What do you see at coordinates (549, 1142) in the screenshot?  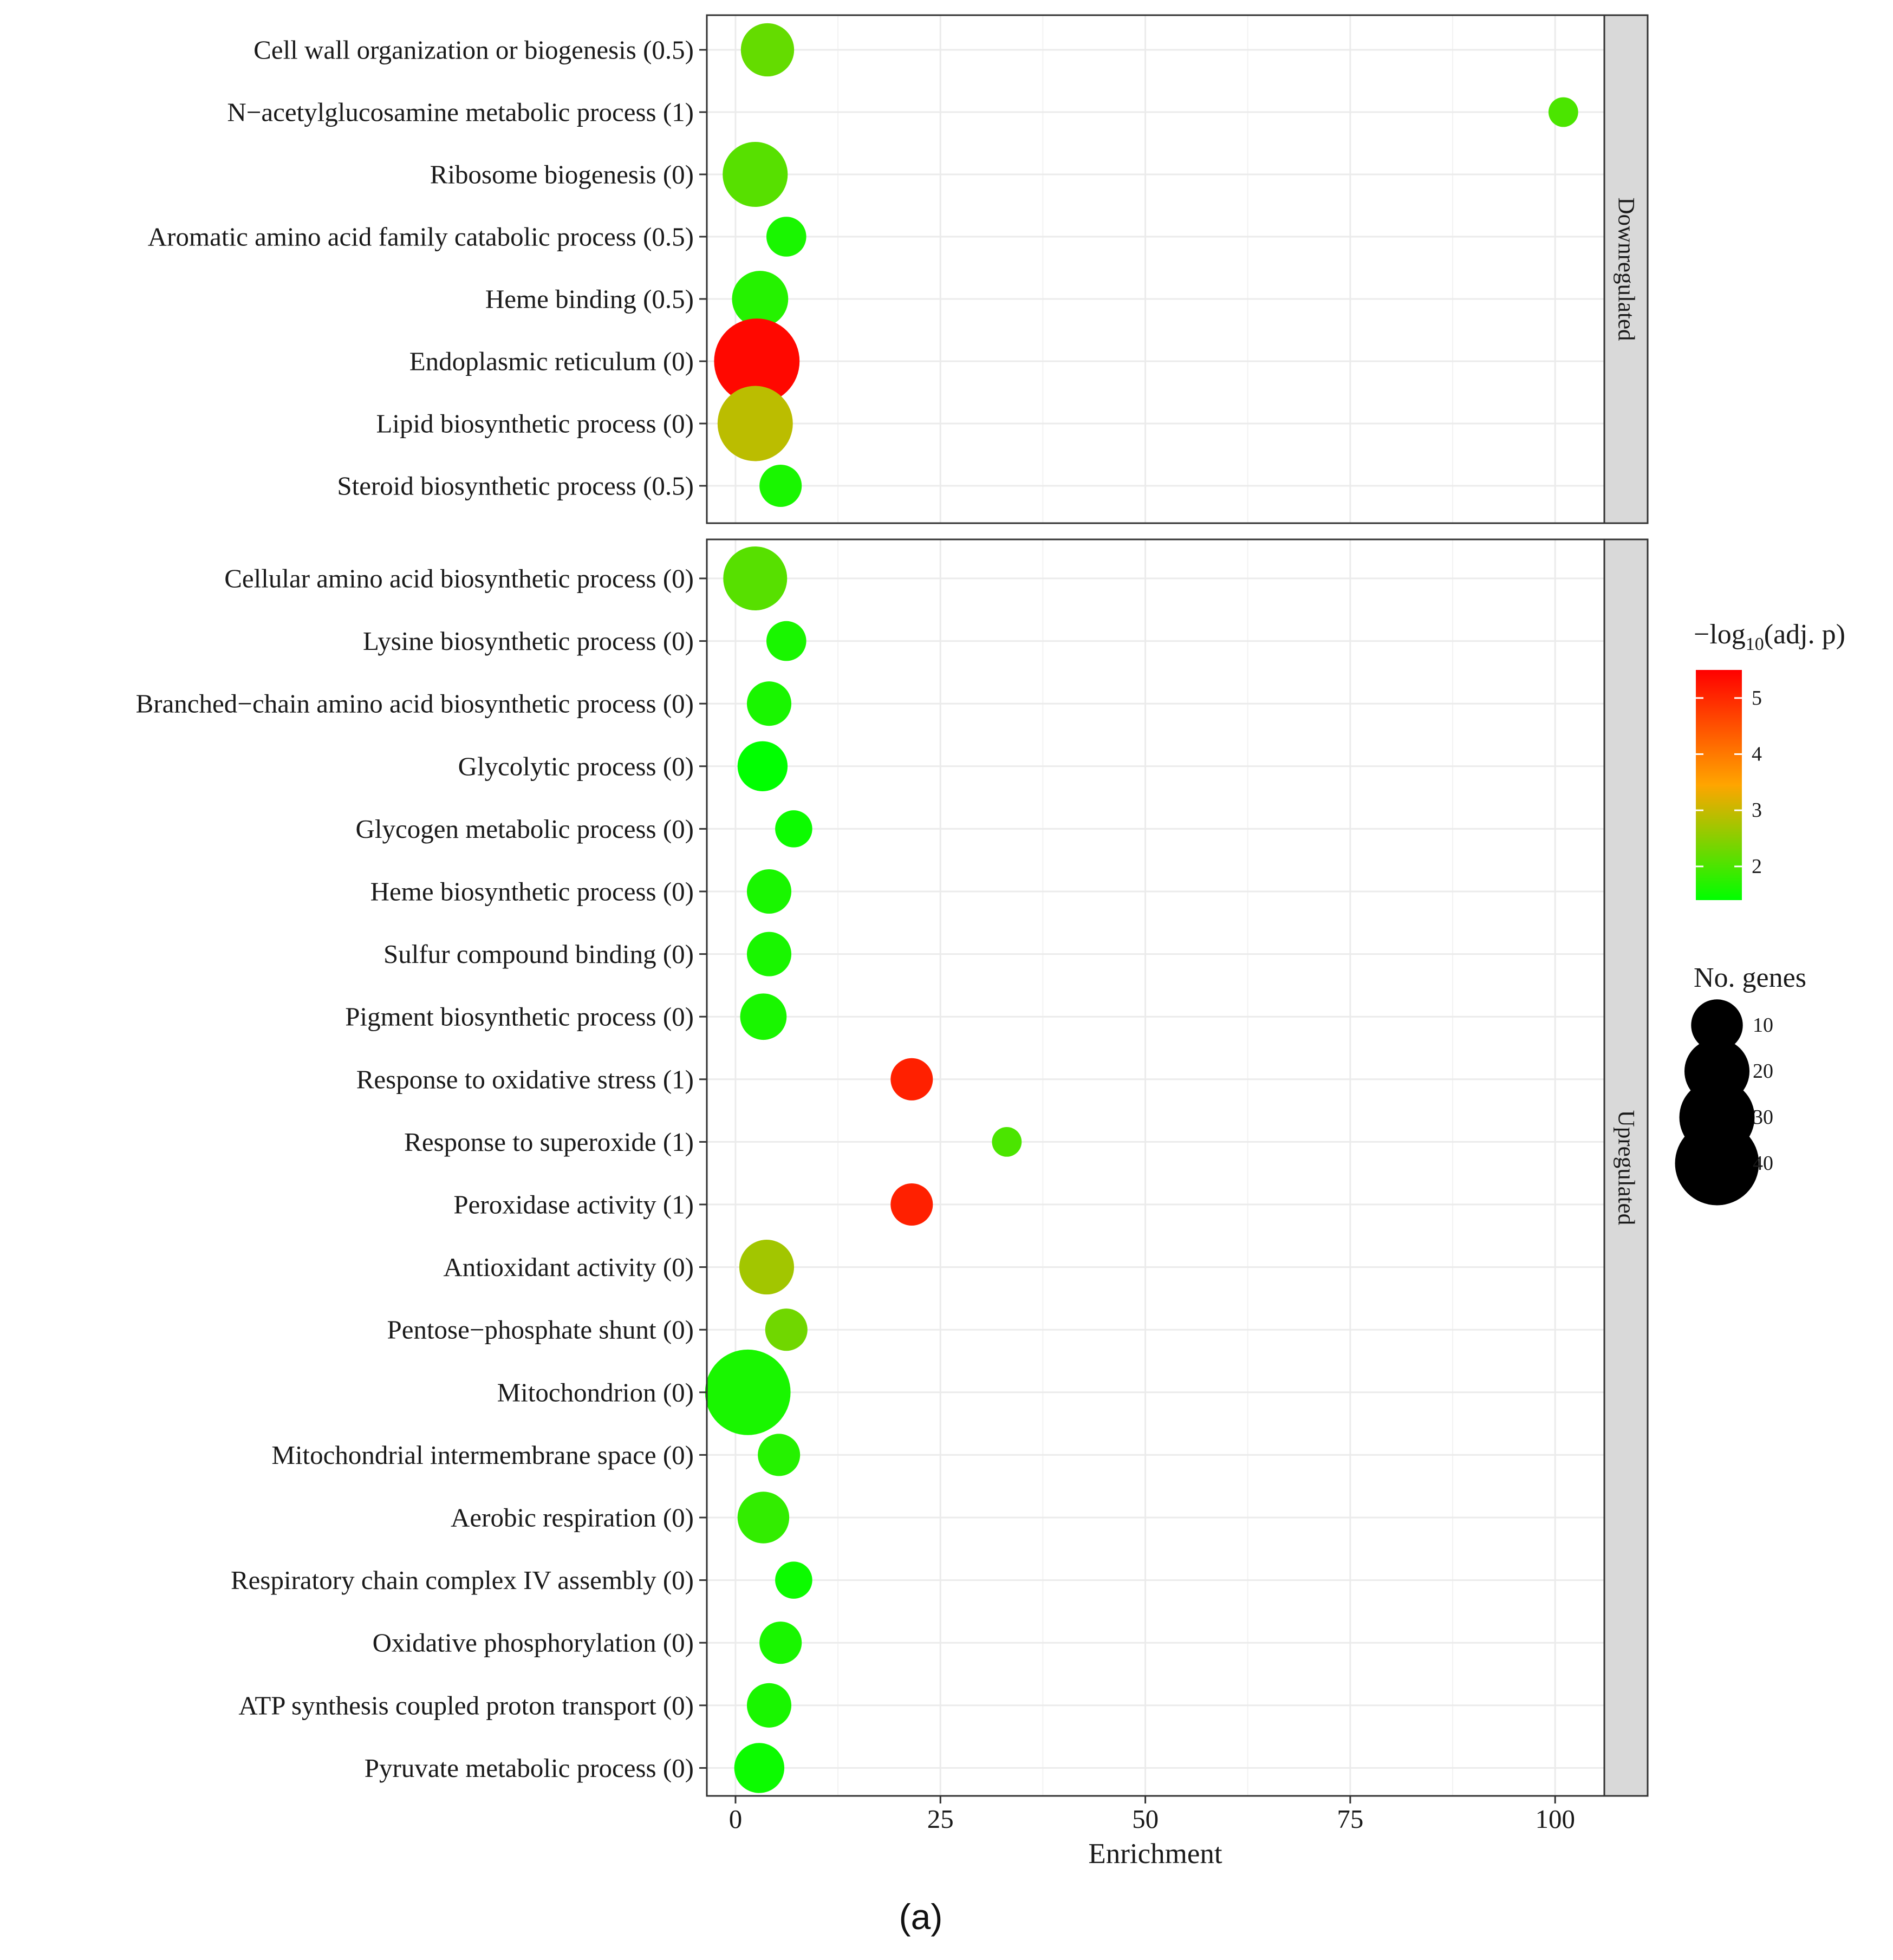 I see `category-label-up-9: Response to superoxide (1)` at bounding box center [549, 1142].